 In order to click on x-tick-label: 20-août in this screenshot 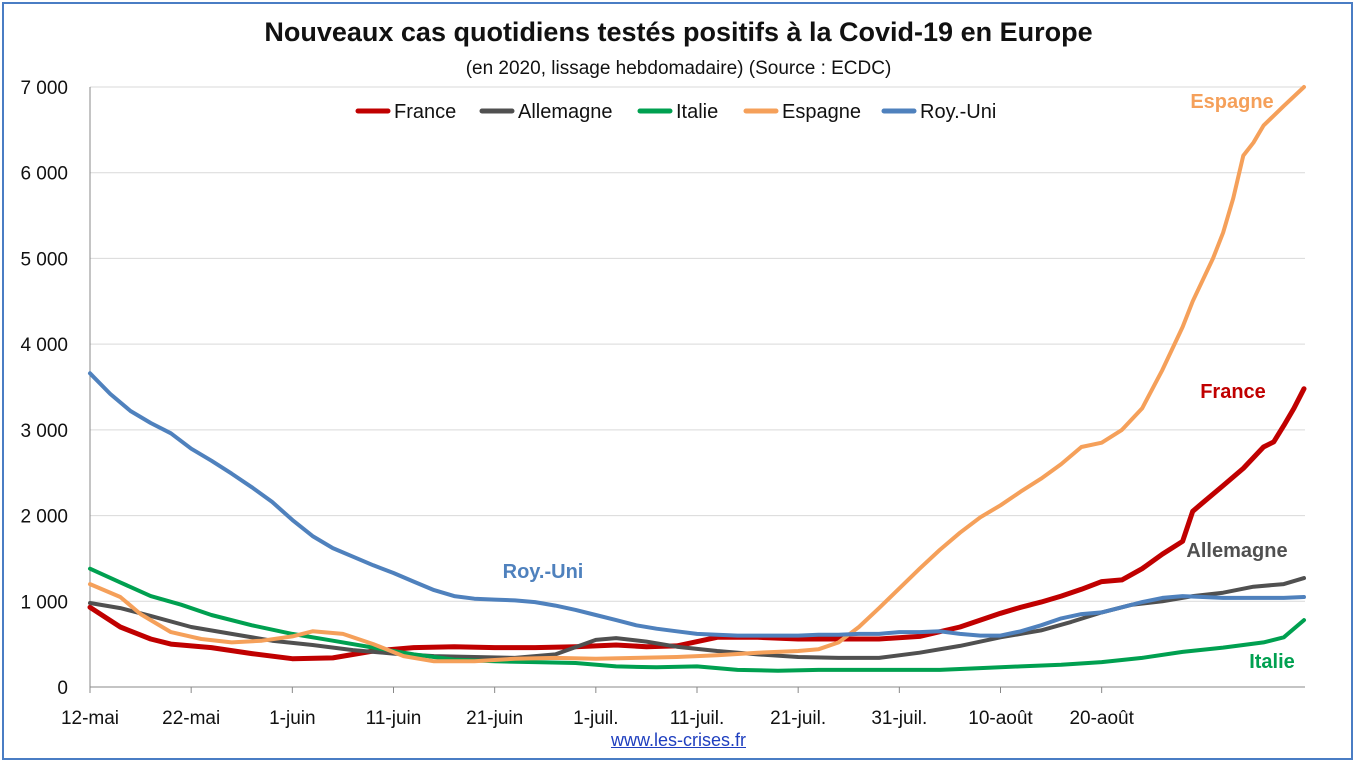, I will do `click(1101, 718)`.